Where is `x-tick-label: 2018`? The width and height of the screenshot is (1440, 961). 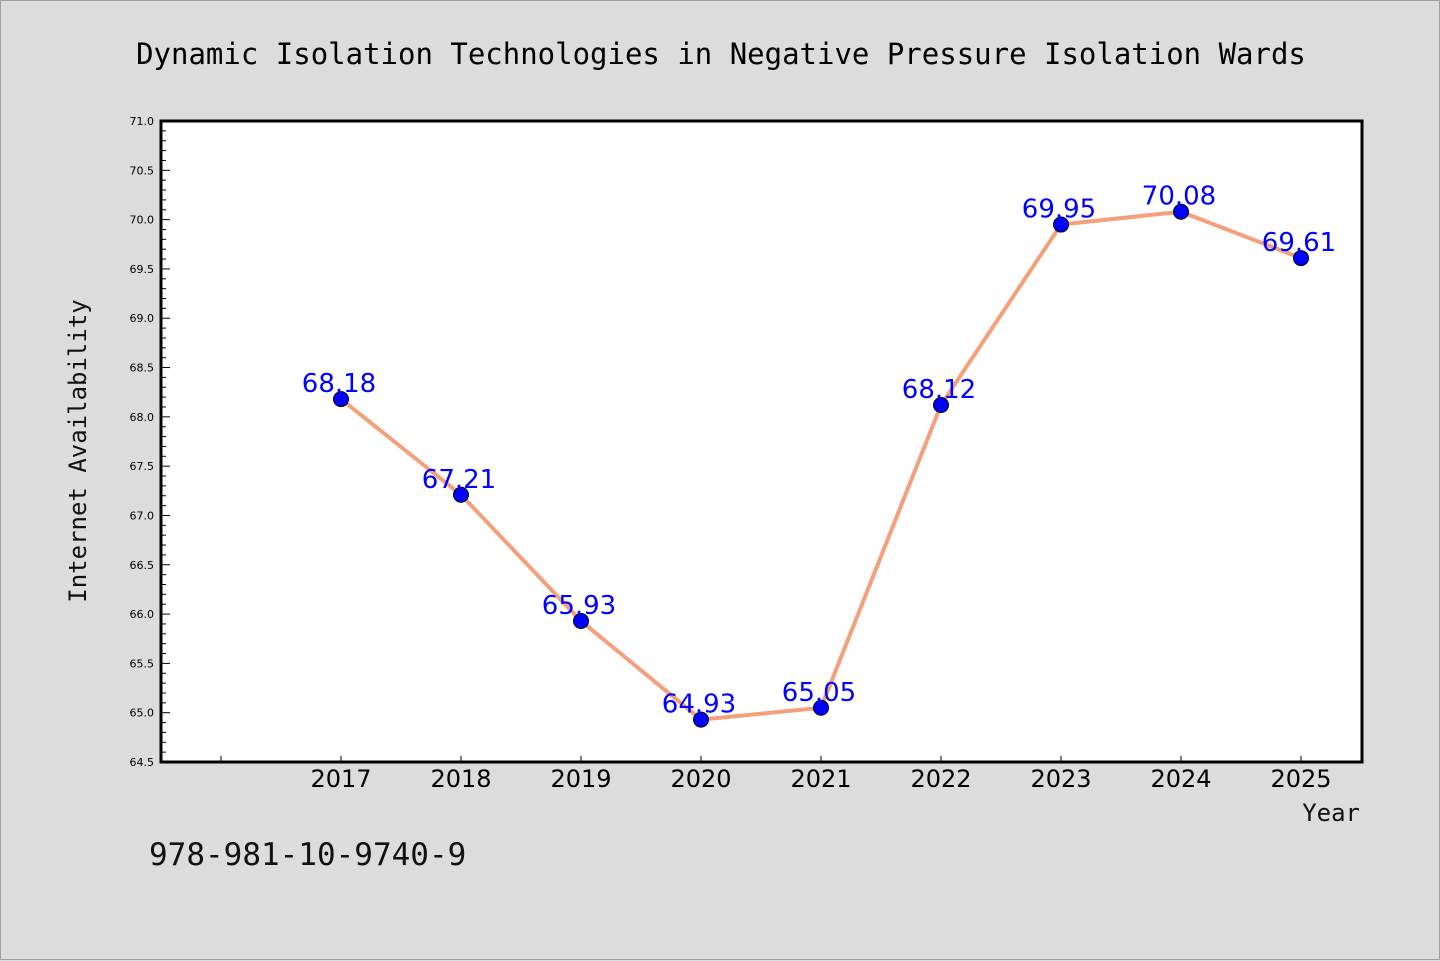 x-tick-label: 2018 is located at coordinates (460, 779).